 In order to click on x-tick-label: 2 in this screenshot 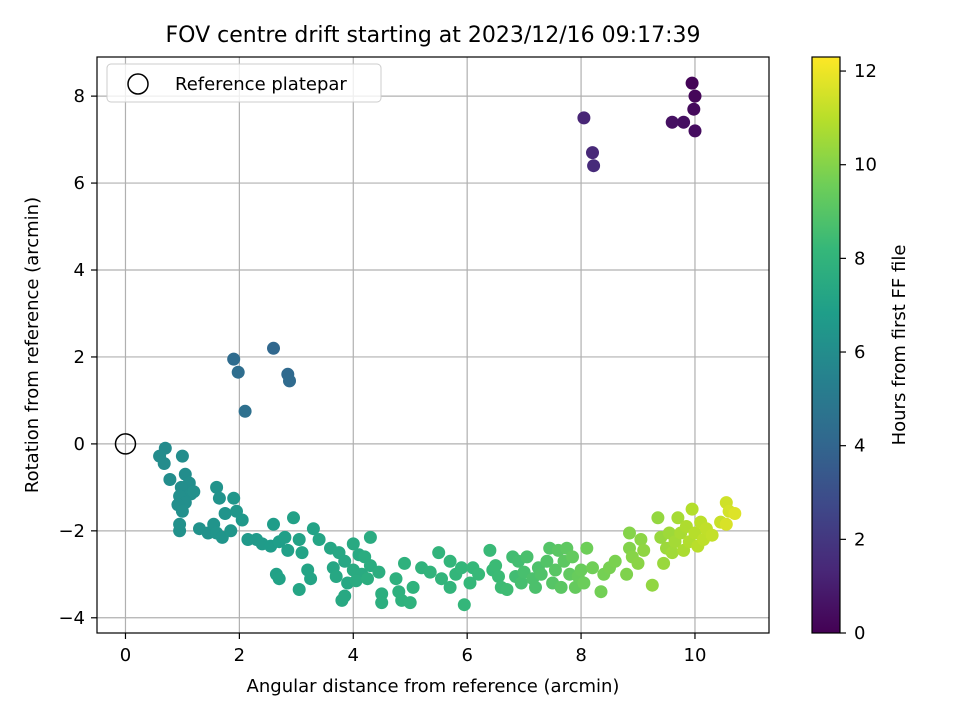, I will do `click(239, 655)`.